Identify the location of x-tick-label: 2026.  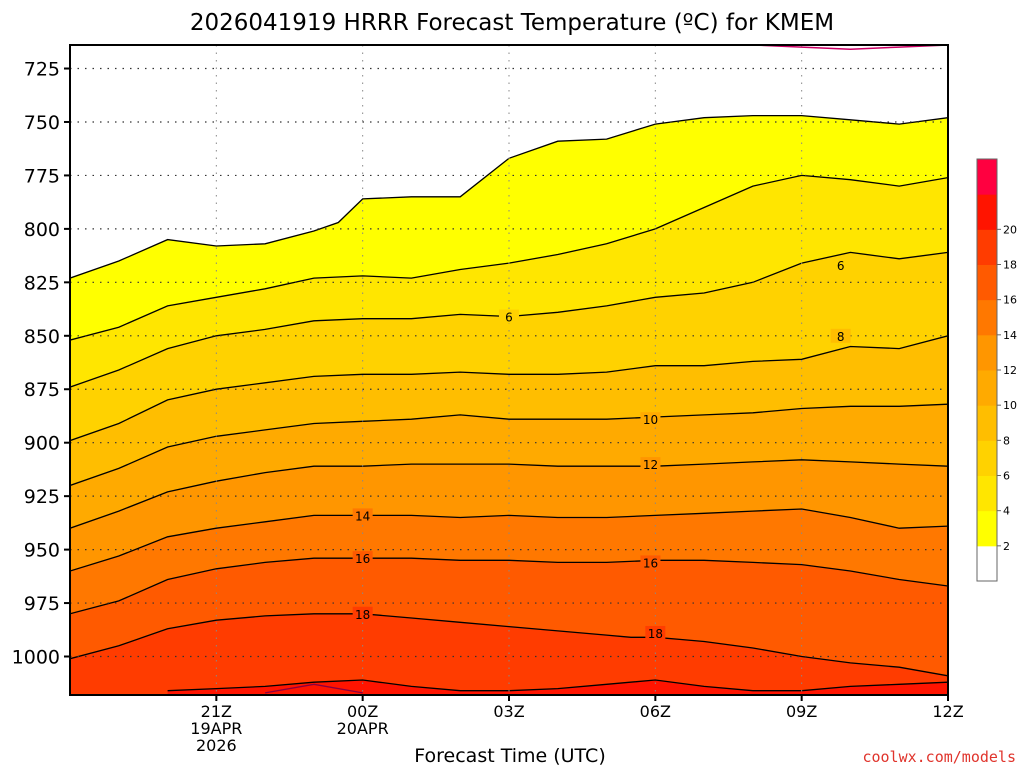
(216, 745).